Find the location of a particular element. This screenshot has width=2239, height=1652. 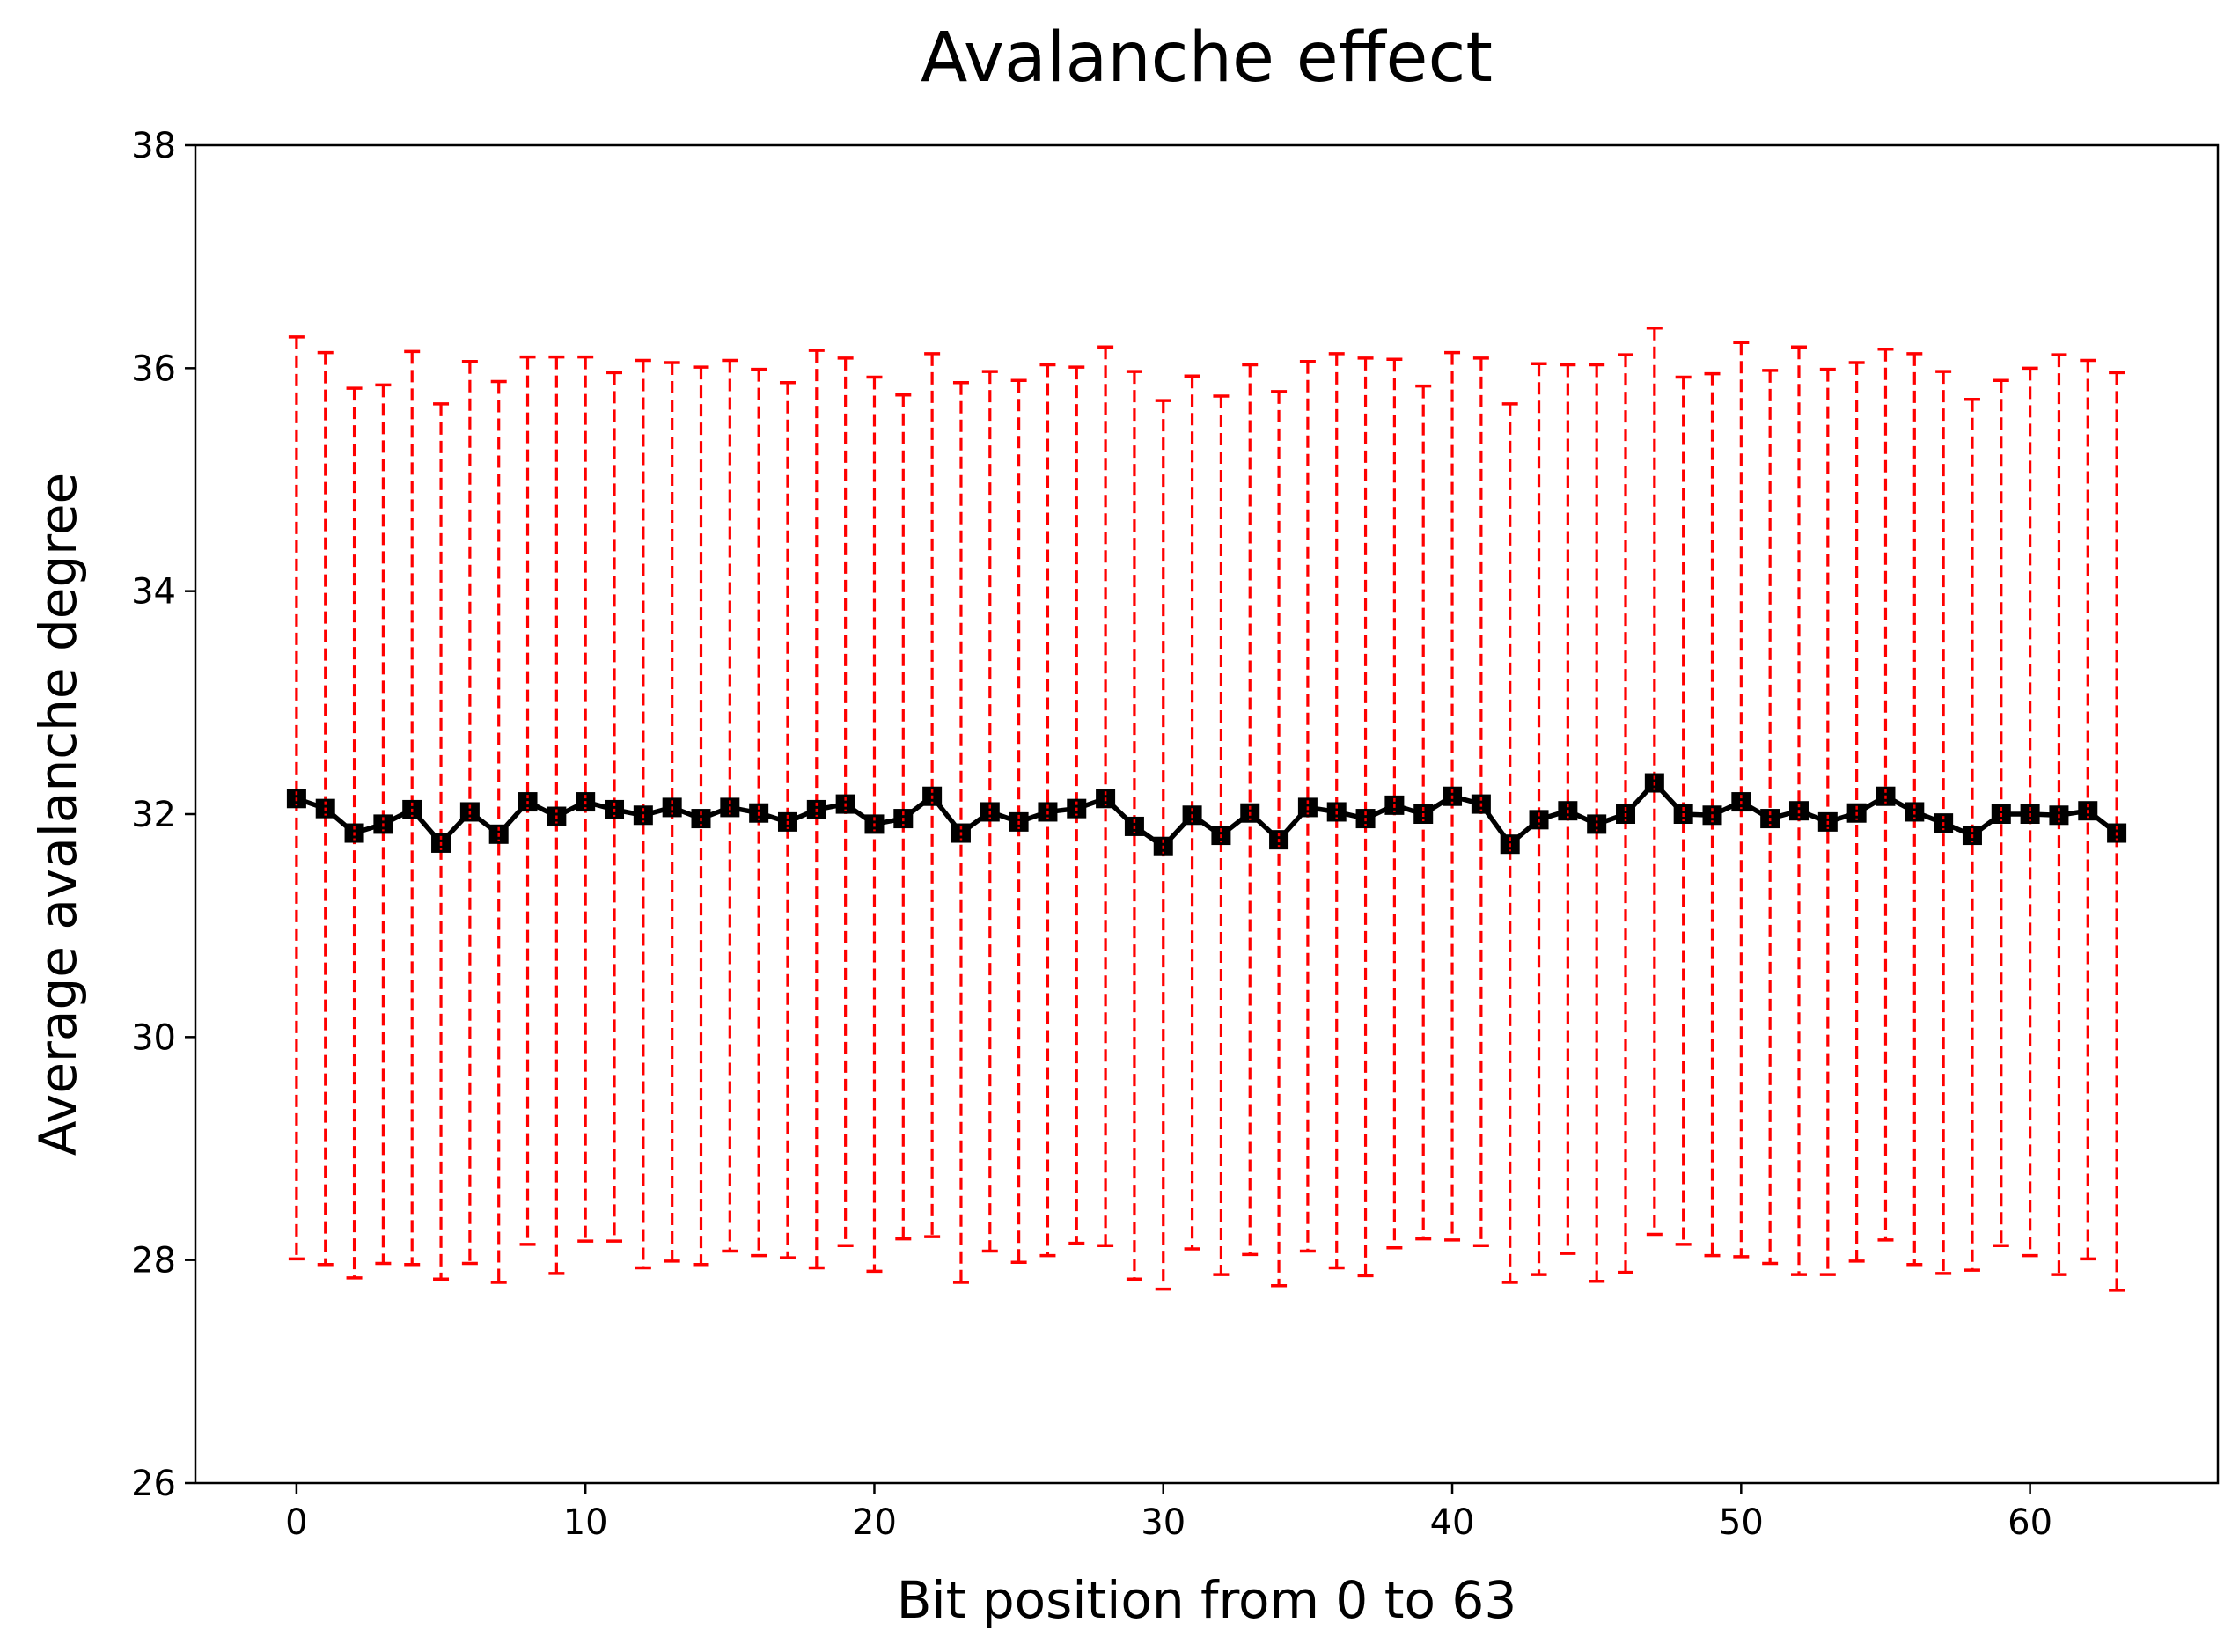

x-axis: 0 10 20 30 40 50 60 is located at coordinates (1168, 1513).